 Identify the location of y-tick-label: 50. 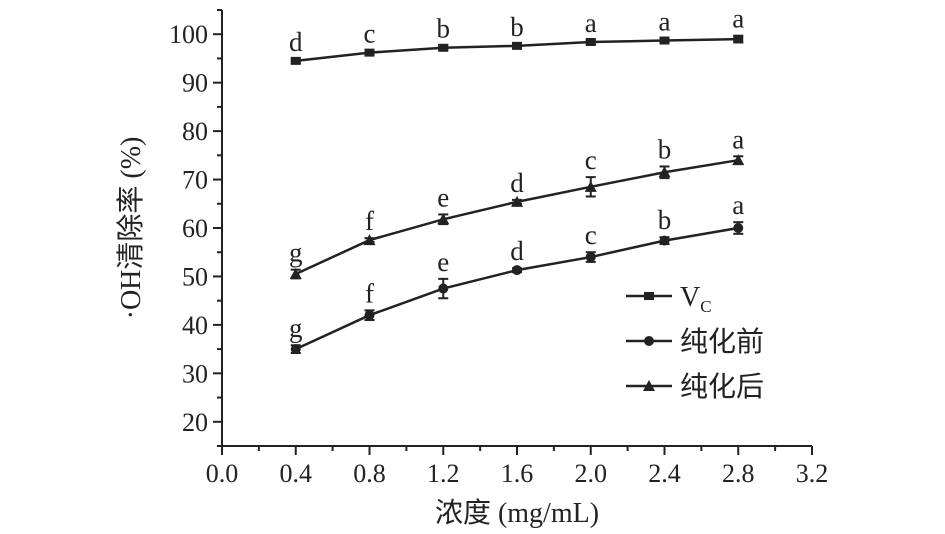
(195, 276).